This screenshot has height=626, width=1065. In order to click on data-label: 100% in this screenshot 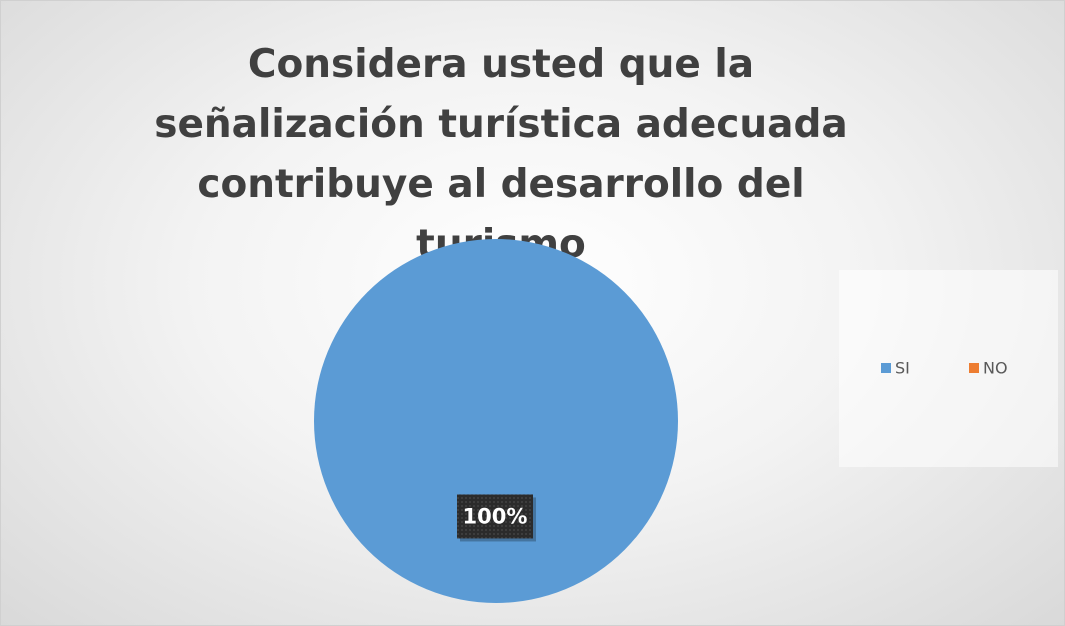, I will do `click(495, 516)`.